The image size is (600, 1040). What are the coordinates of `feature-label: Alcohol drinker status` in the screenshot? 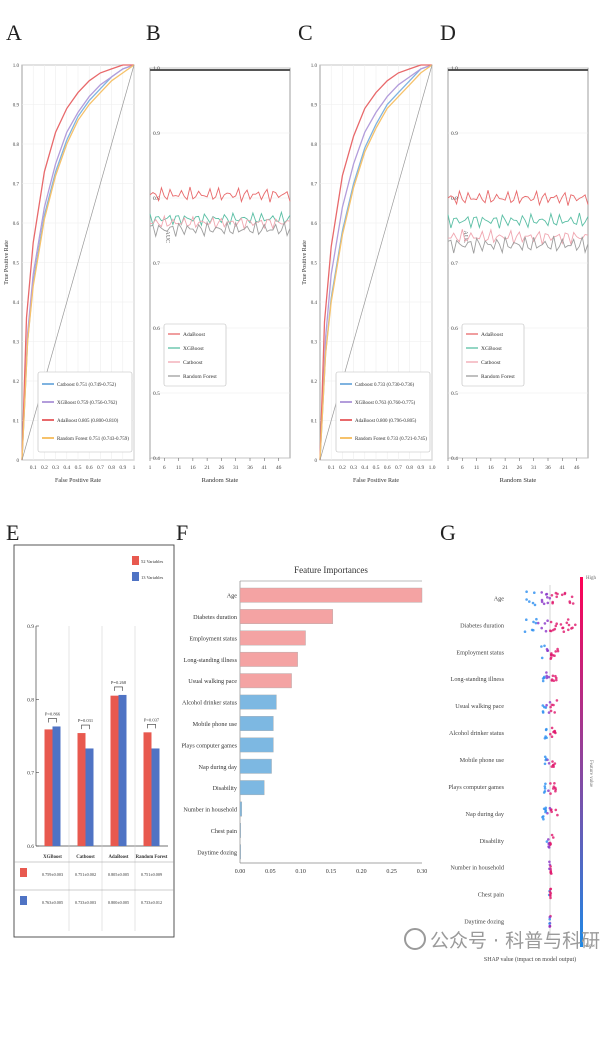 It's located at (477, 733).